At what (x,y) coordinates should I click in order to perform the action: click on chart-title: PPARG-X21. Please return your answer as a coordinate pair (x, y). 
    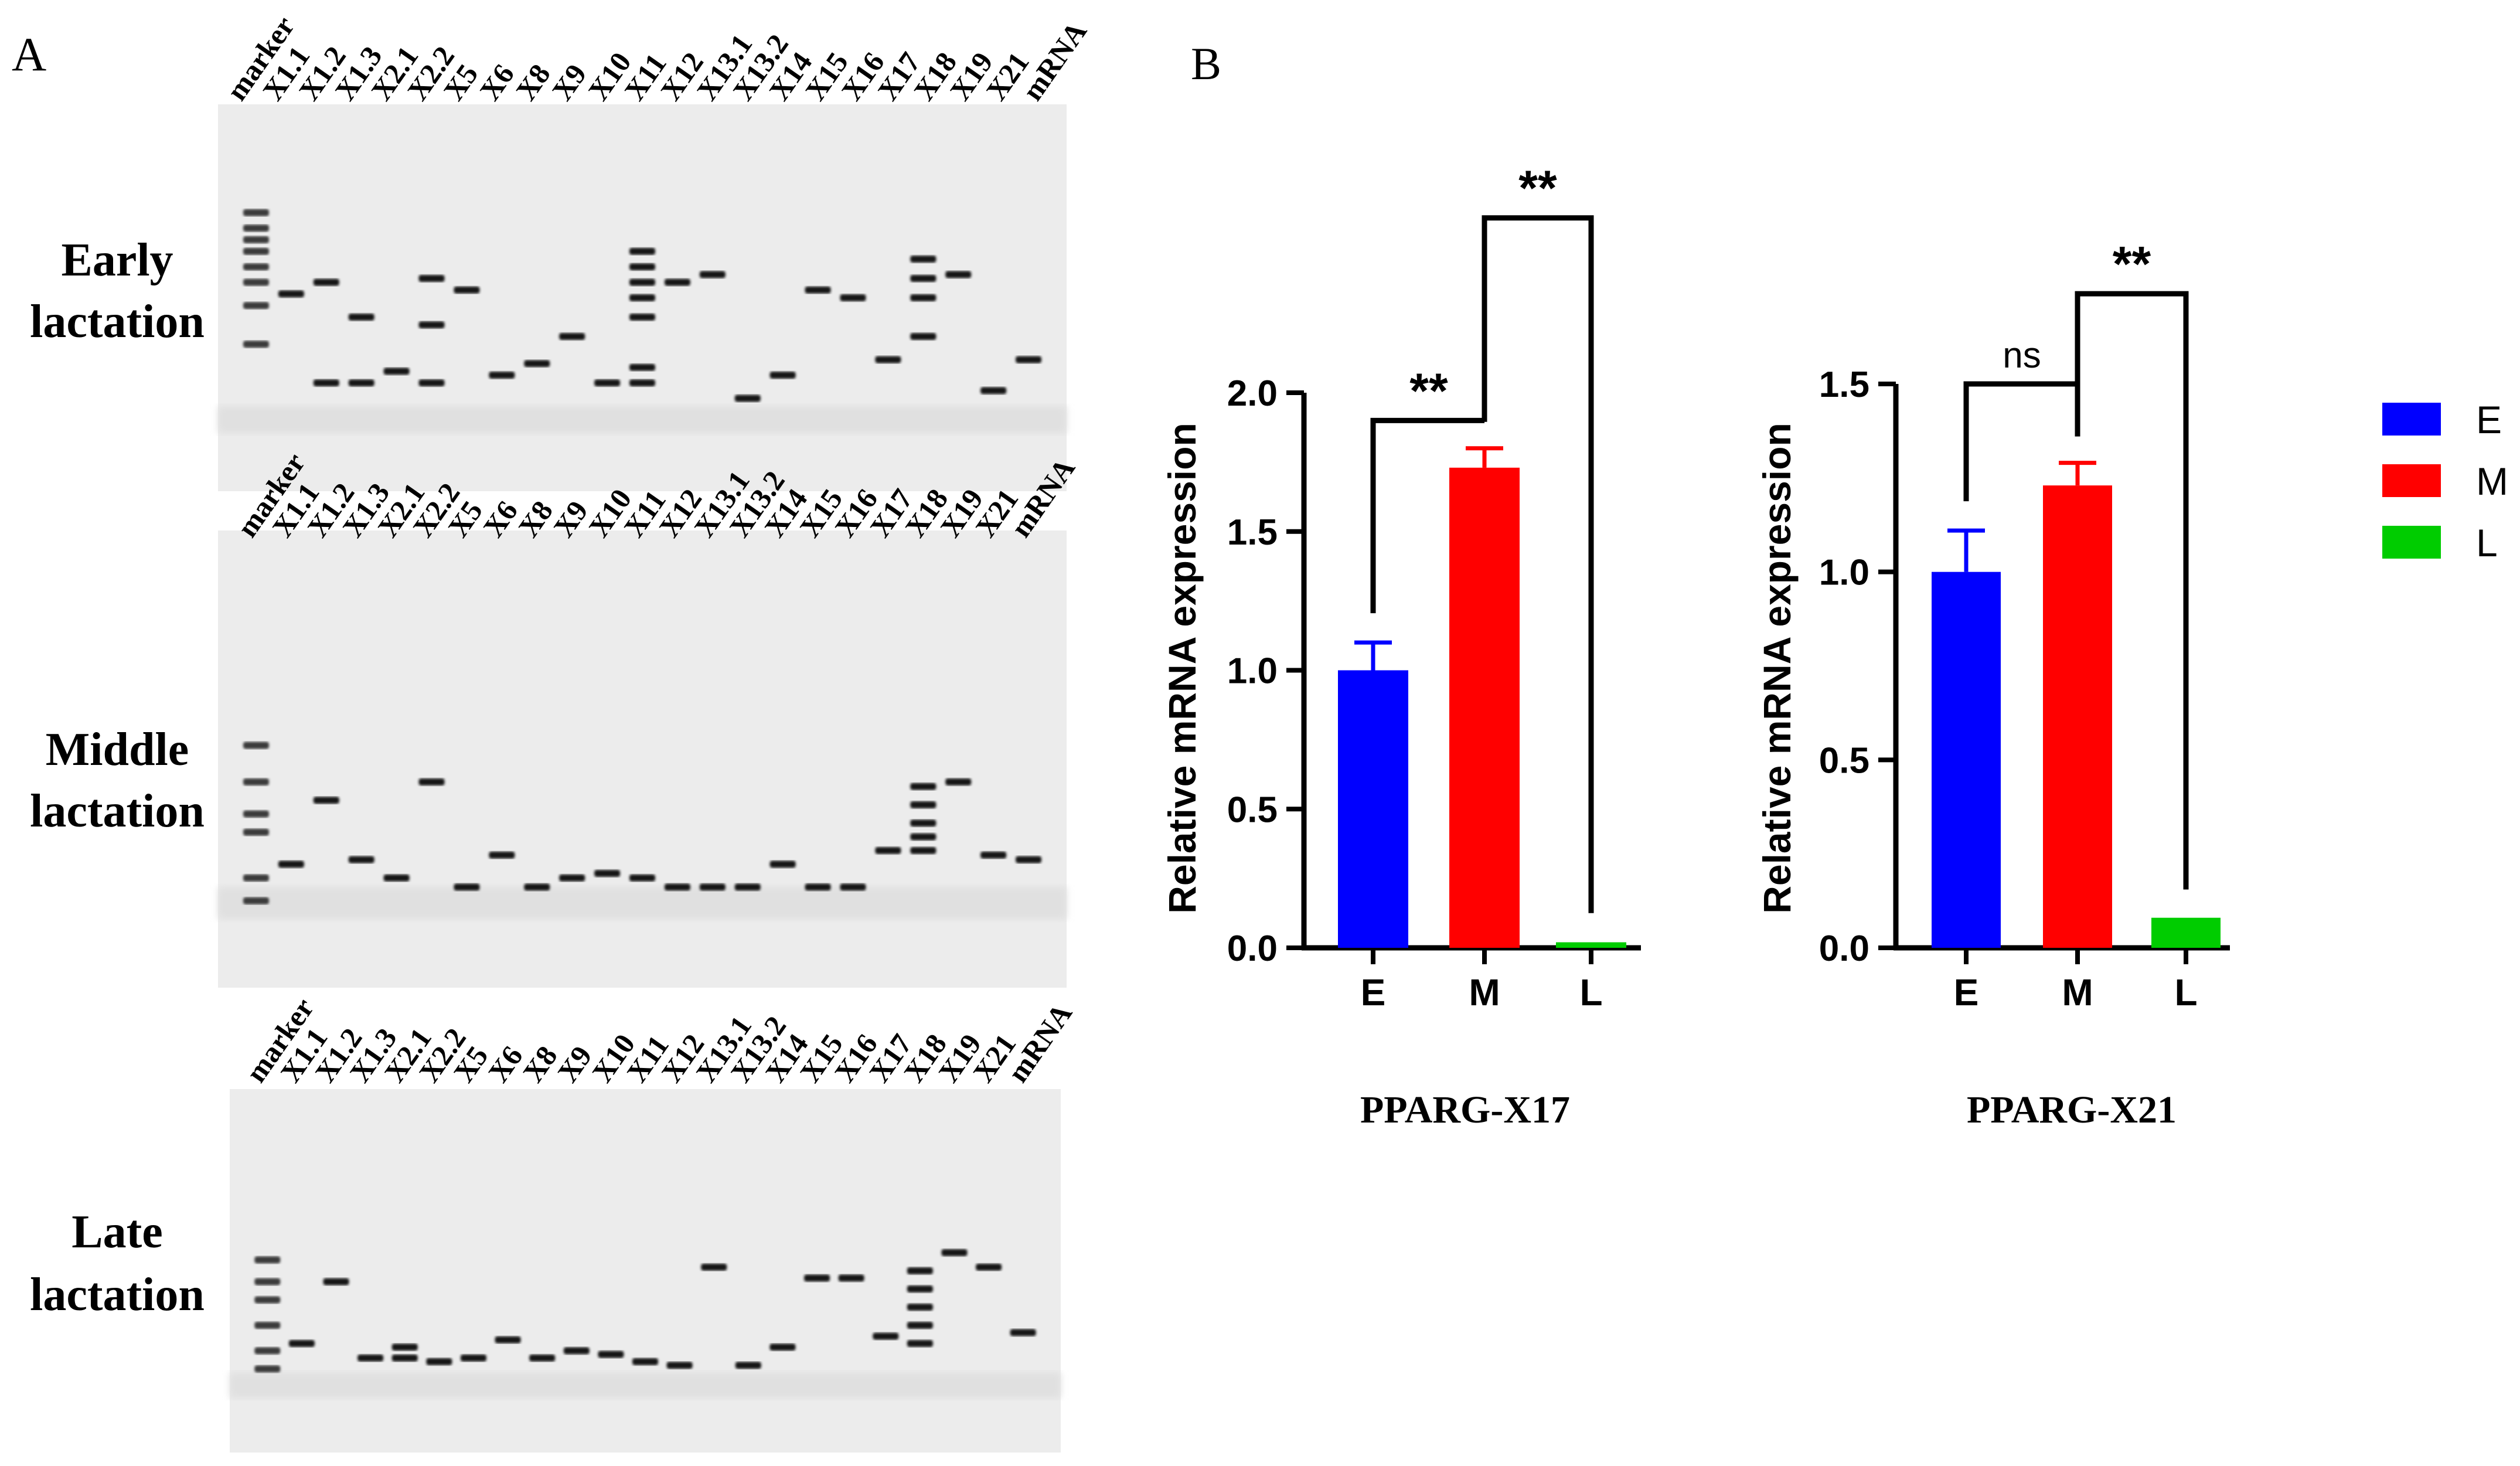
    Looking at the image, I should click on (2072, 1110).